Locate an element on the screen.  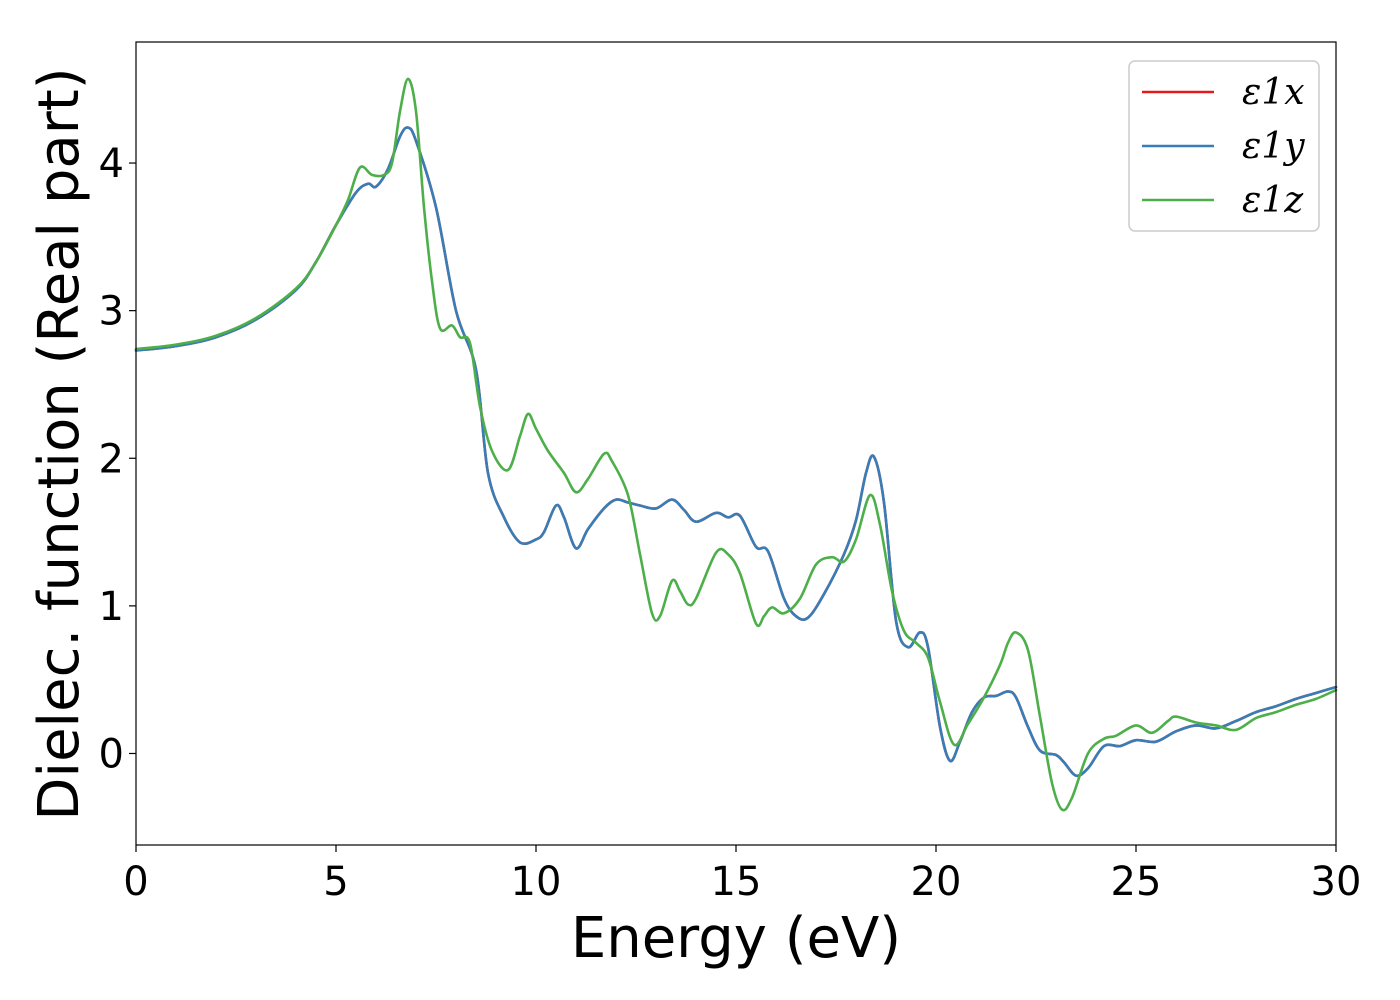
legend-label-3: ε1z is located at coordinates (1273, 200).